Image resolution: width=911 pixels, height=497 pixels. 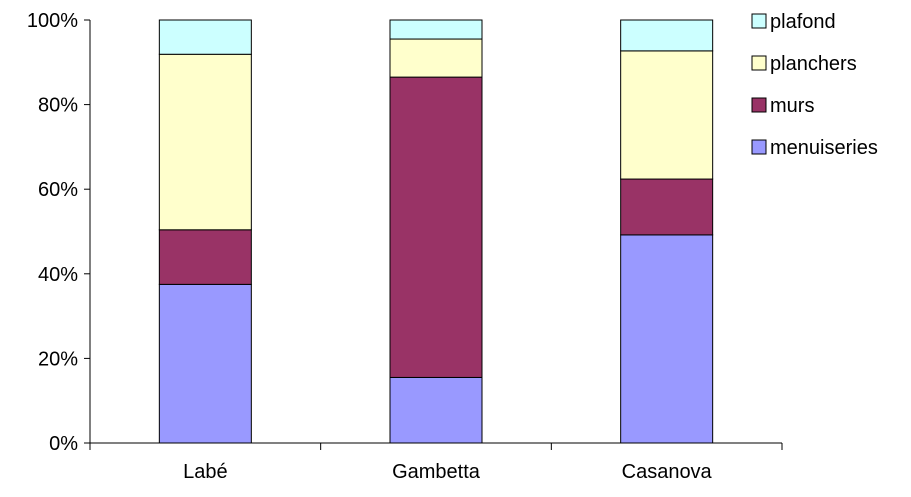 I want to click on y-tick-label: 40%, so click(x=58, y=275).